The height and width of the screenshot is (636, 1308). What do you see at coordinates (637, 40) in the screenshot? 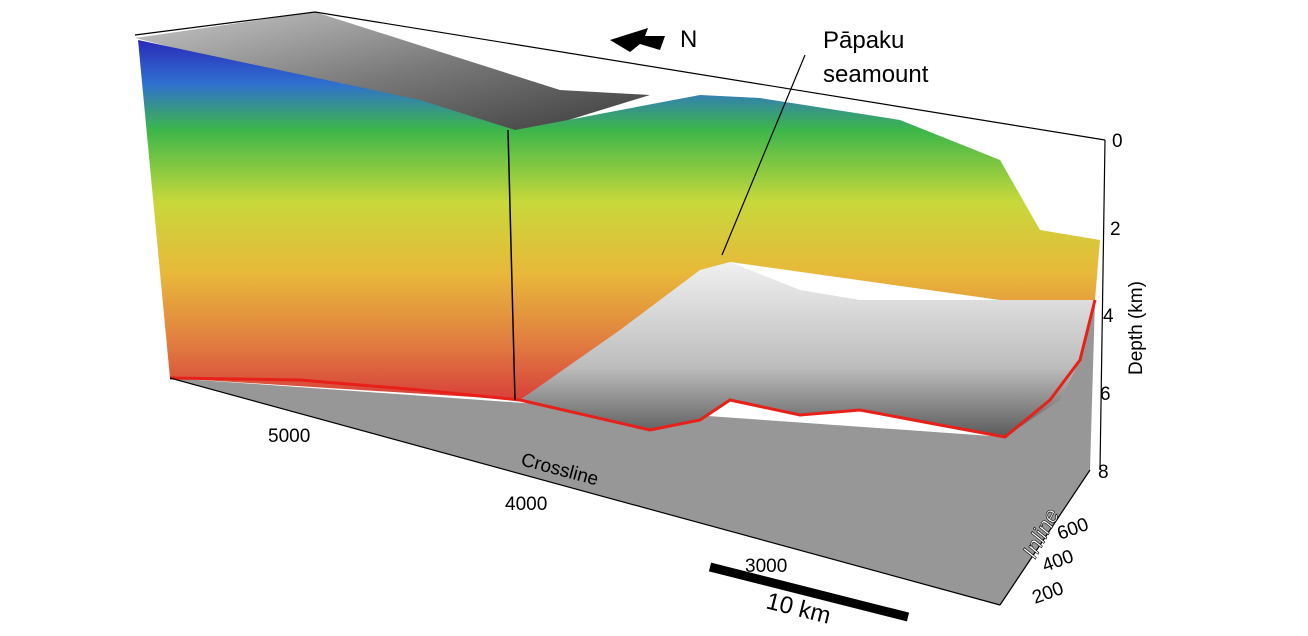
I see `north-arrow` at bounding box center [637, 40].